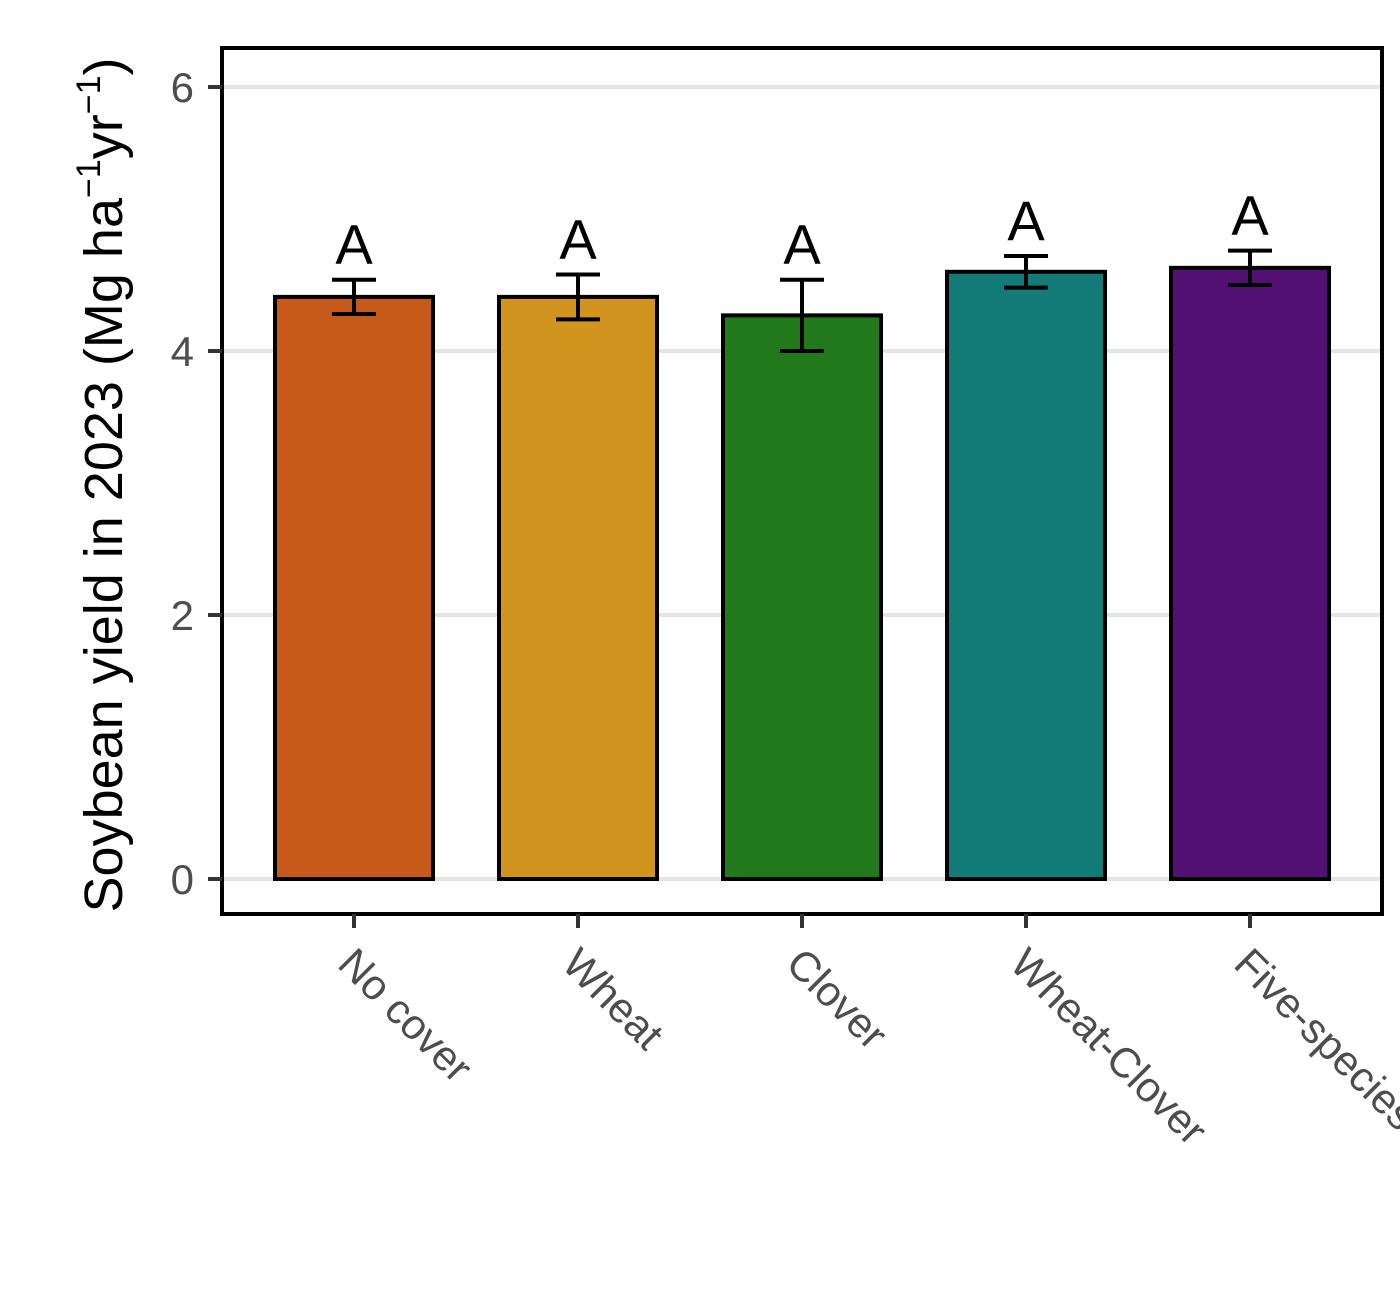 The height and width of the screenshot is (1300, 1400). I want to click on x-tick-label-wheat-clover: Wheat-Clover, so click(1109, 1046).